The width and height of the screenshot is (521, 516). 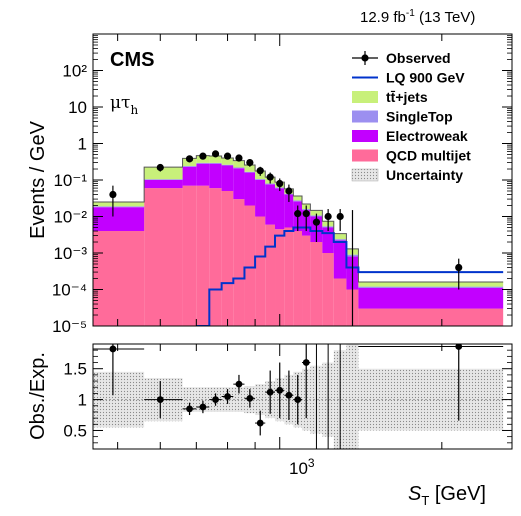 I want to click on x-tick-label: 103, so click(x=302, y=467).